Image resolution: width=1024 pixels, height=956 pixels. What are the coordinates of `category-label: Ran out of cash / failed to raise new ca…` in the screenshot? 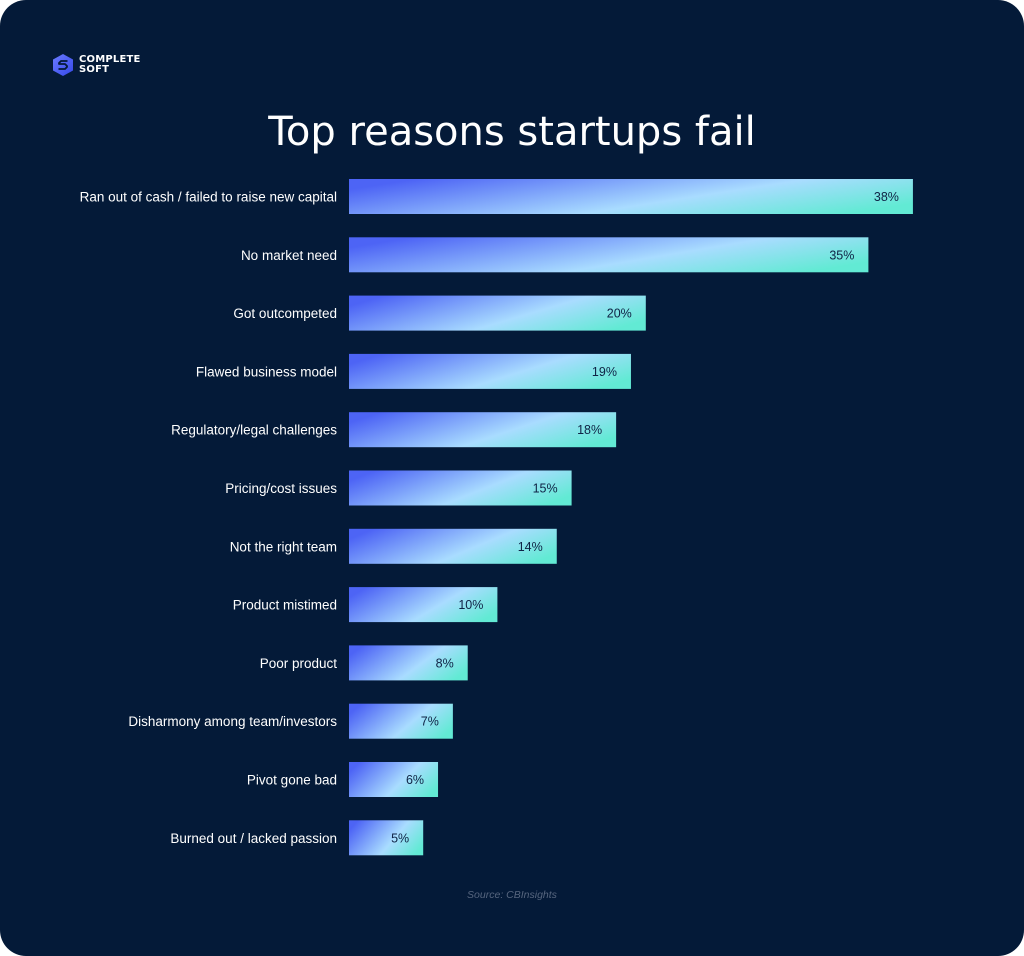 It's located at (208, 197).